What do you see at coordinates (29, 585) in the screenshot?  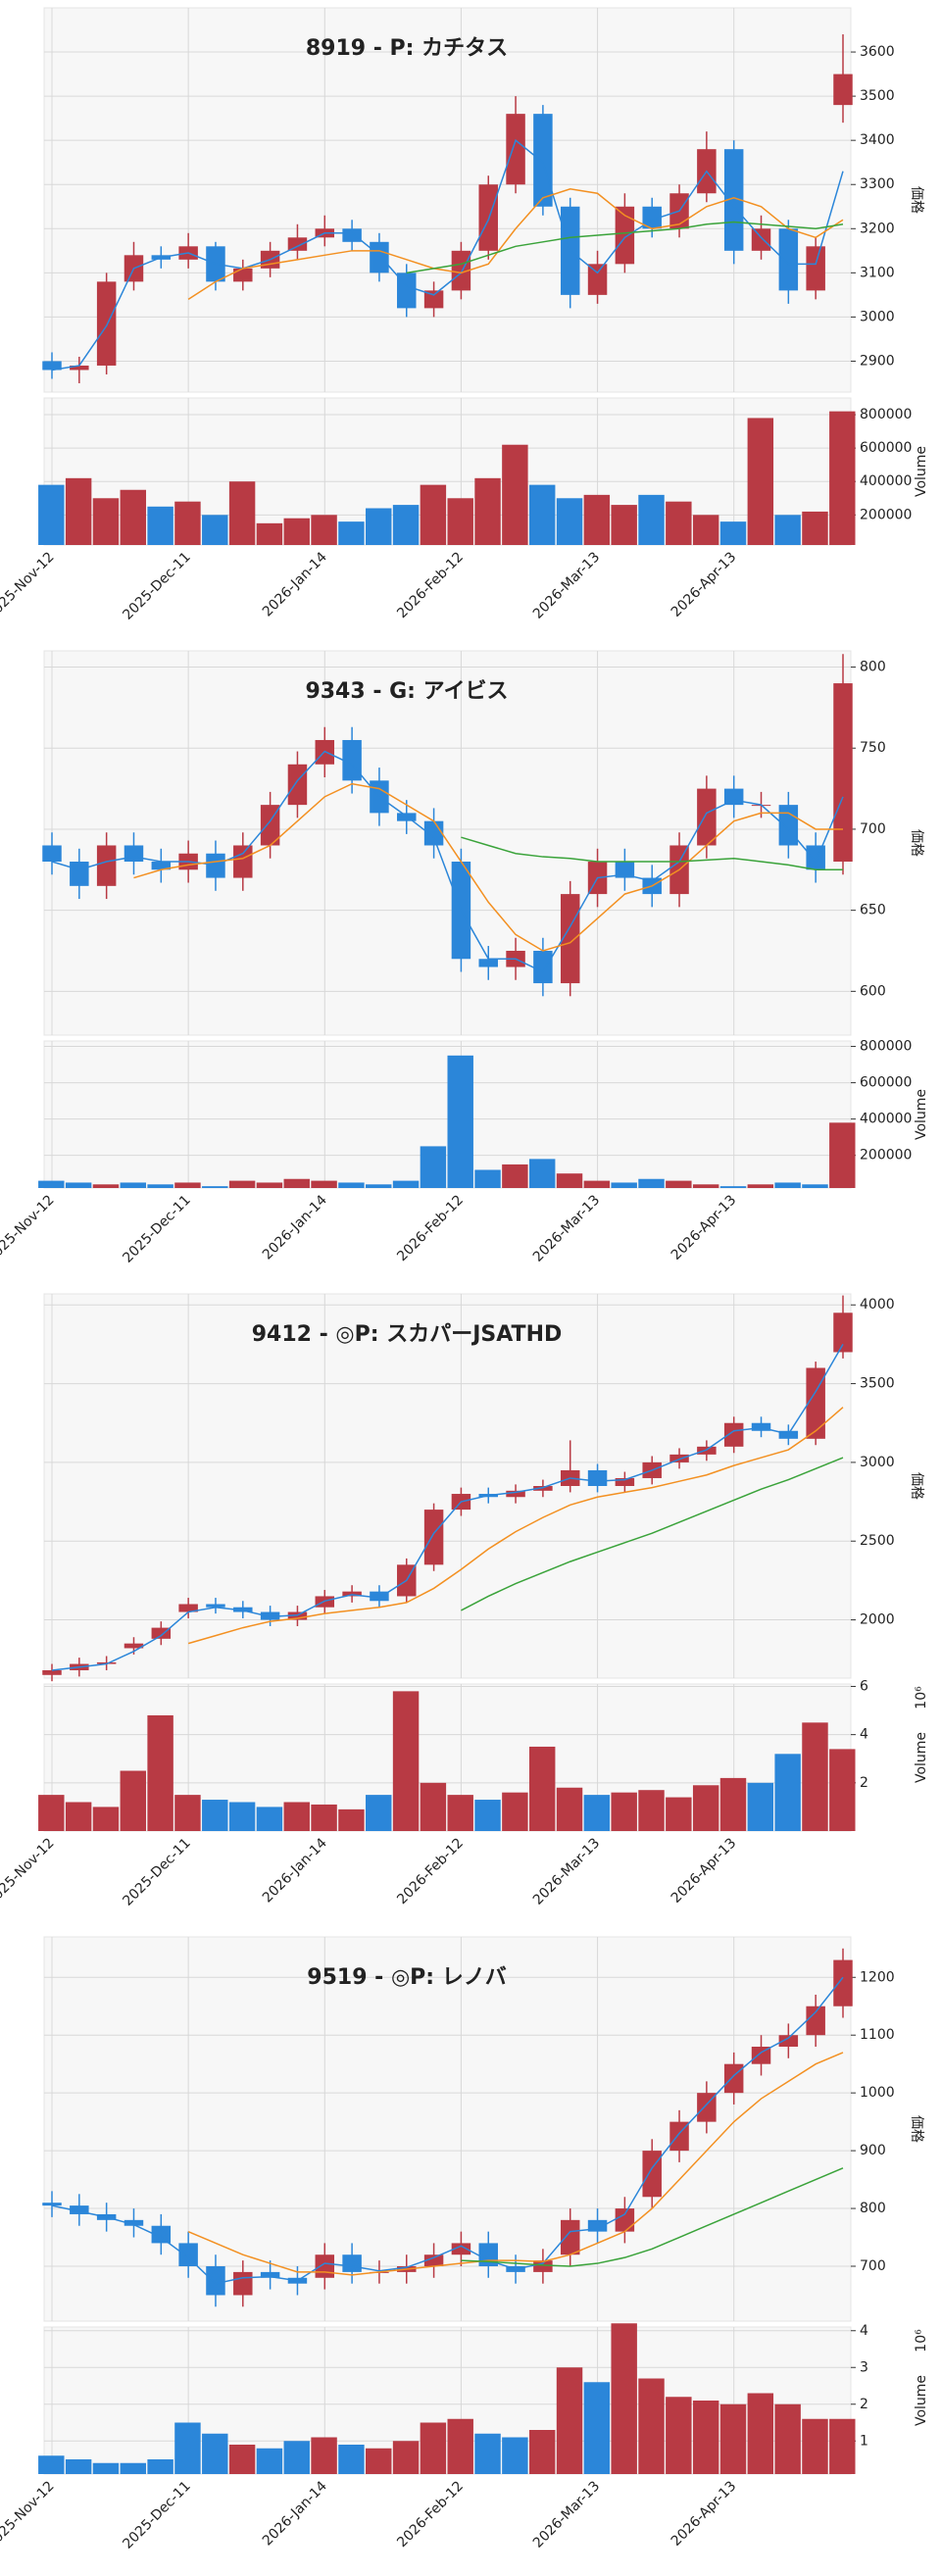 I see `x-tick-label: 2025-Nov-12` at bounding box center [29, 585].